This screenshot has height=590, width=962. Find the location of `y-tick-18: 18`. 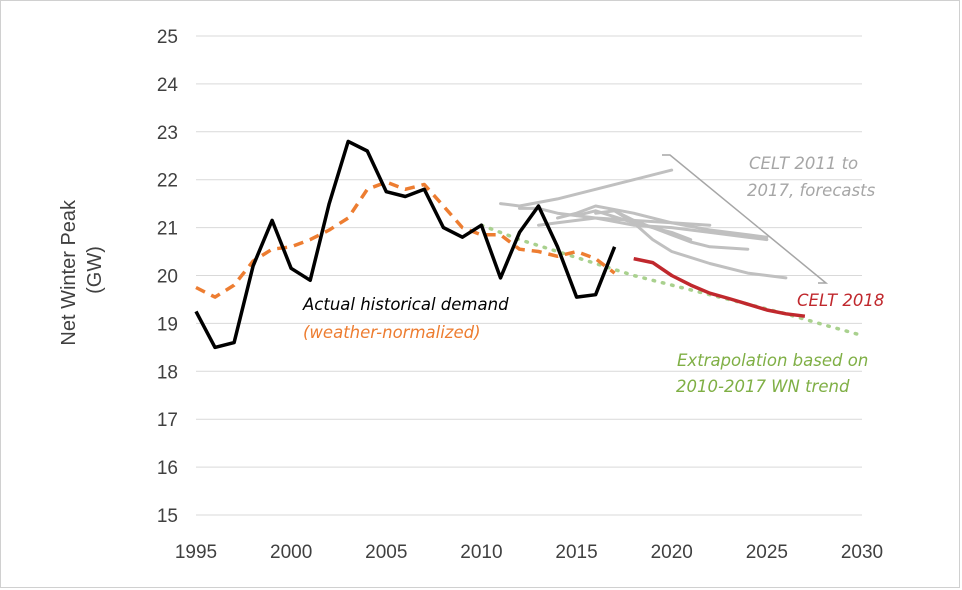

y-tick-18: 18 is located at coordinates (167, 372).